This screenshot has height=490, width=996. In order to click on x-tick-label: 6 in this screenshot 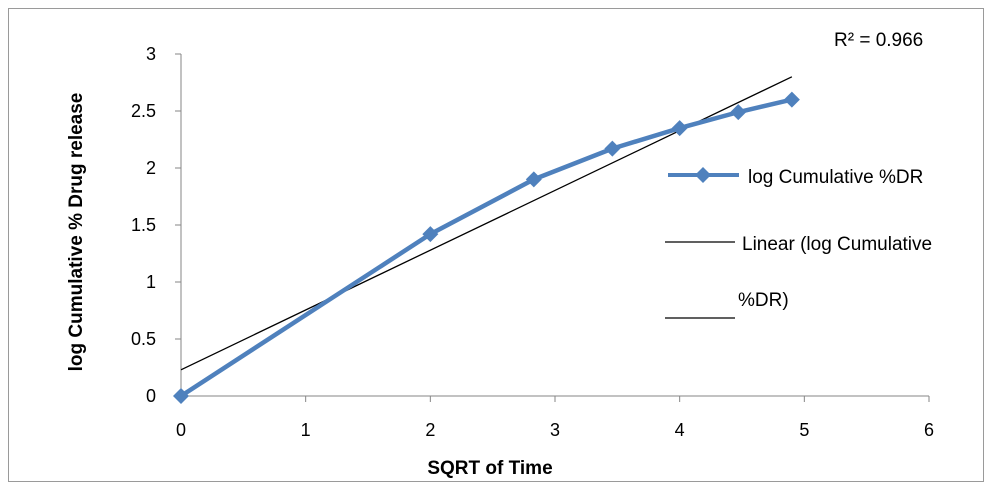, I will do `click(929, 430)`.